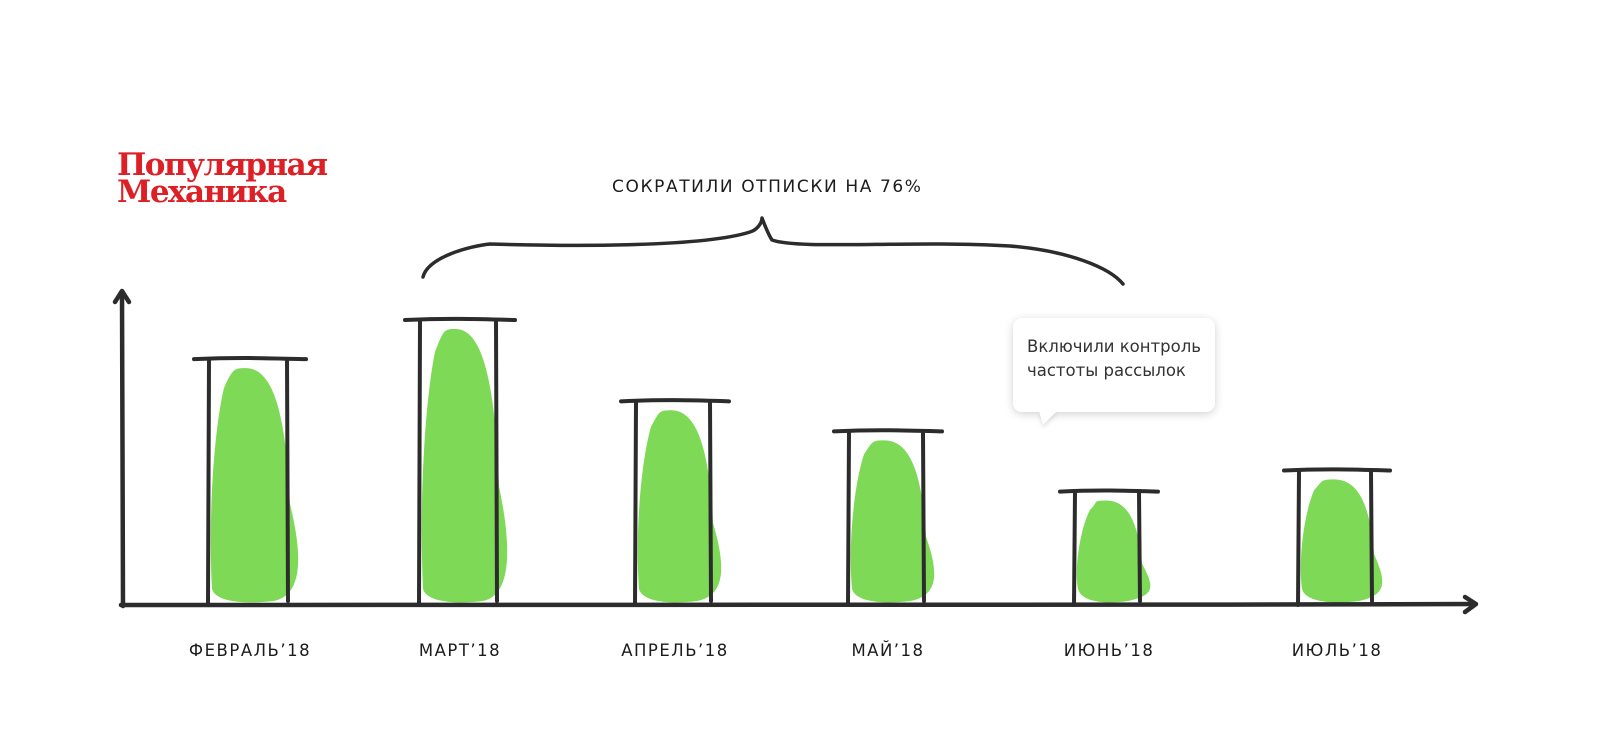  What do you see at coordinates (122, 449) in the screenshot?
I see `y-axis` at bounding box center [122, 449].